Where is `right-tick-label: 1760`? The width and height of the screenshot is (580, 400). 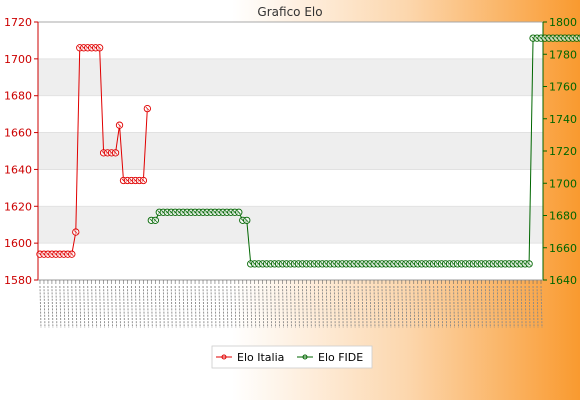
right-tick-label: 1760 is located at coordinates (563, 87).